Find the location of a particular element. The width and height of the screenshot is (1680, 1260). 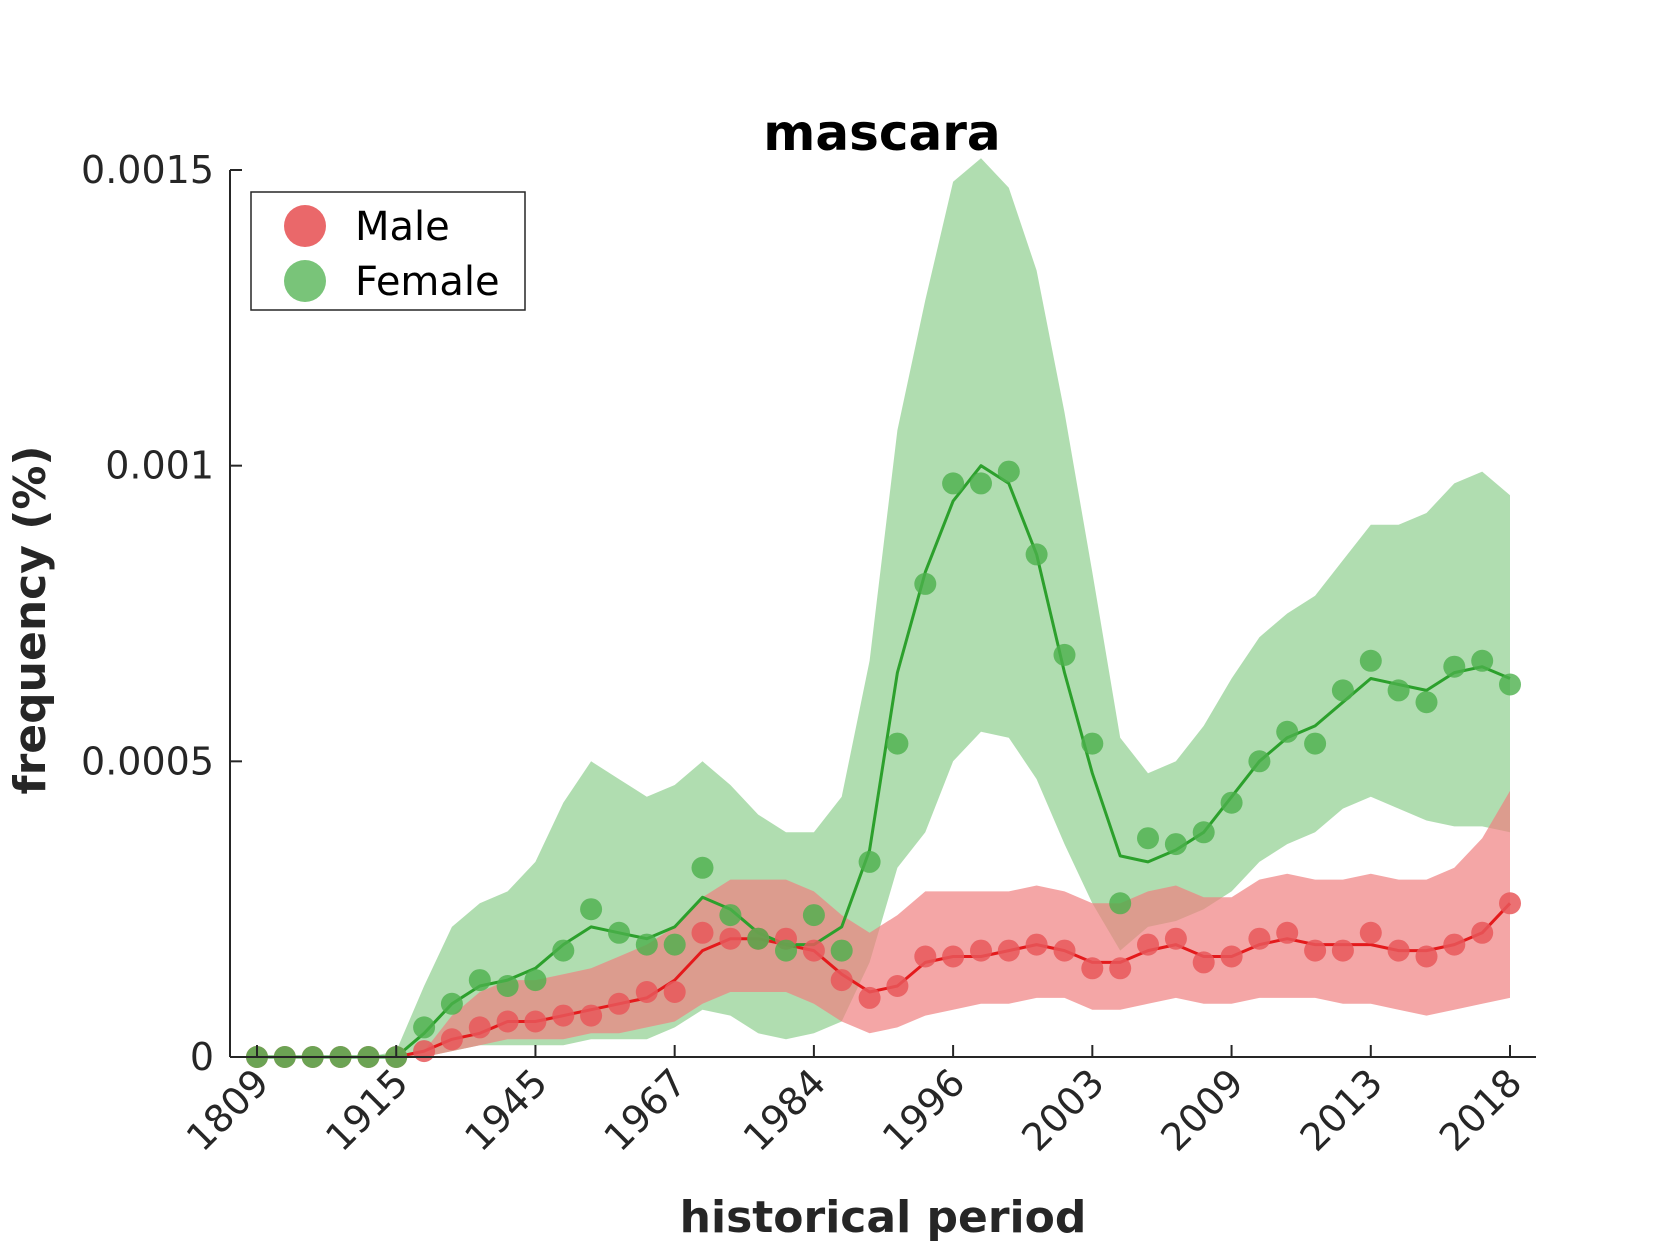

x-tick-label: 1967 is located at coordinates (646, 1110).